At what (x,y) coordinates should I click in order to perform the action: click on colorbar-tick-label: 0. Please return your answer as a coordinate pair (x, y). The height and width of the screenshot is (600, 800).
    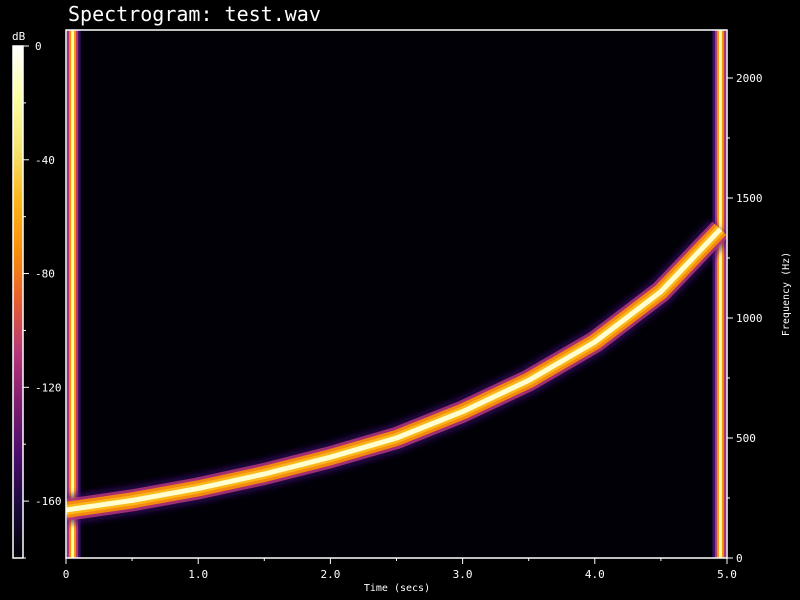
    Looking at the image, I should click on (38, 46).